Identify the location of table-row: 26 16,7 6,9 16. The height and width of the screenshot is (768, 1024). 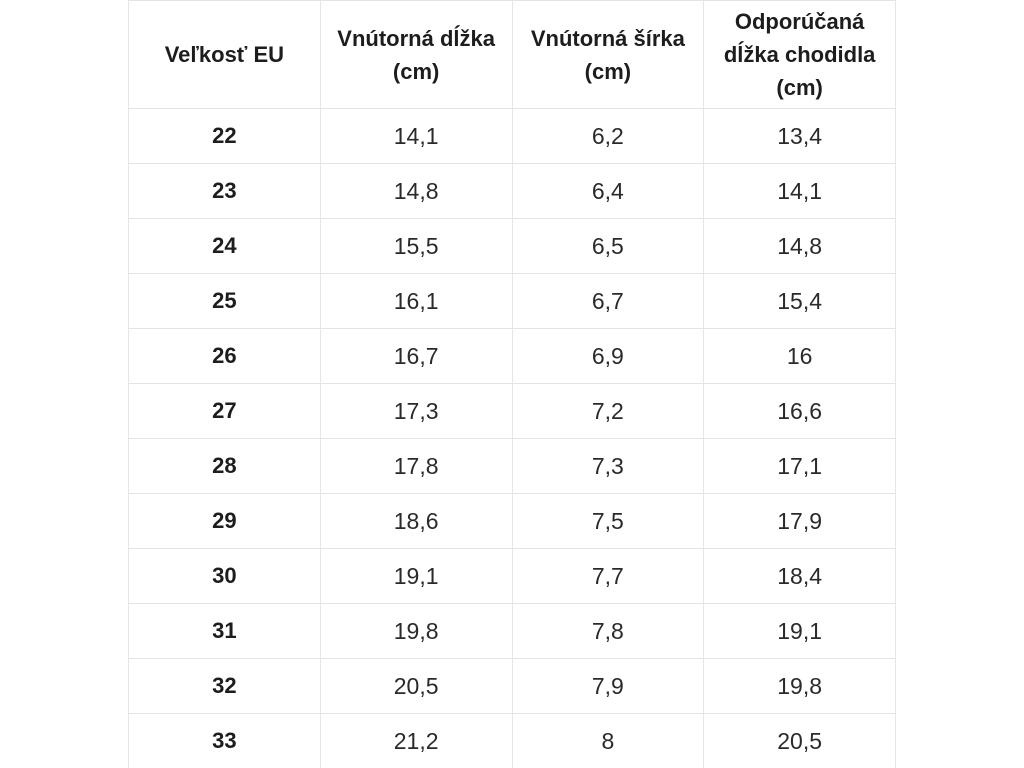
(512, 356).